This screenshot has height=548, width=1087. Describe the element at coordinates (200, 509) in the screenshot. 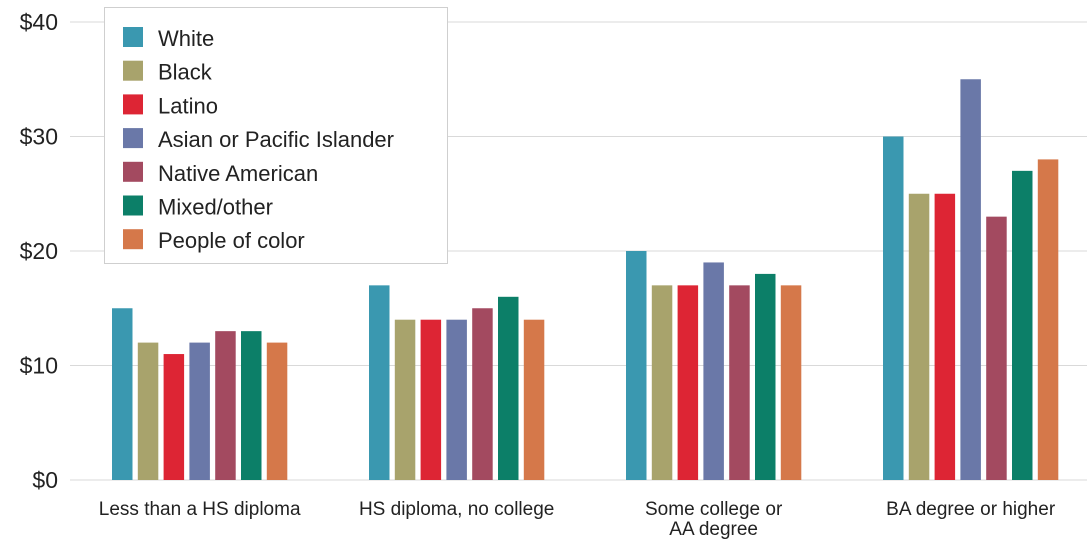

I see `x-tick-label: Less than a HS diploma` at that location.